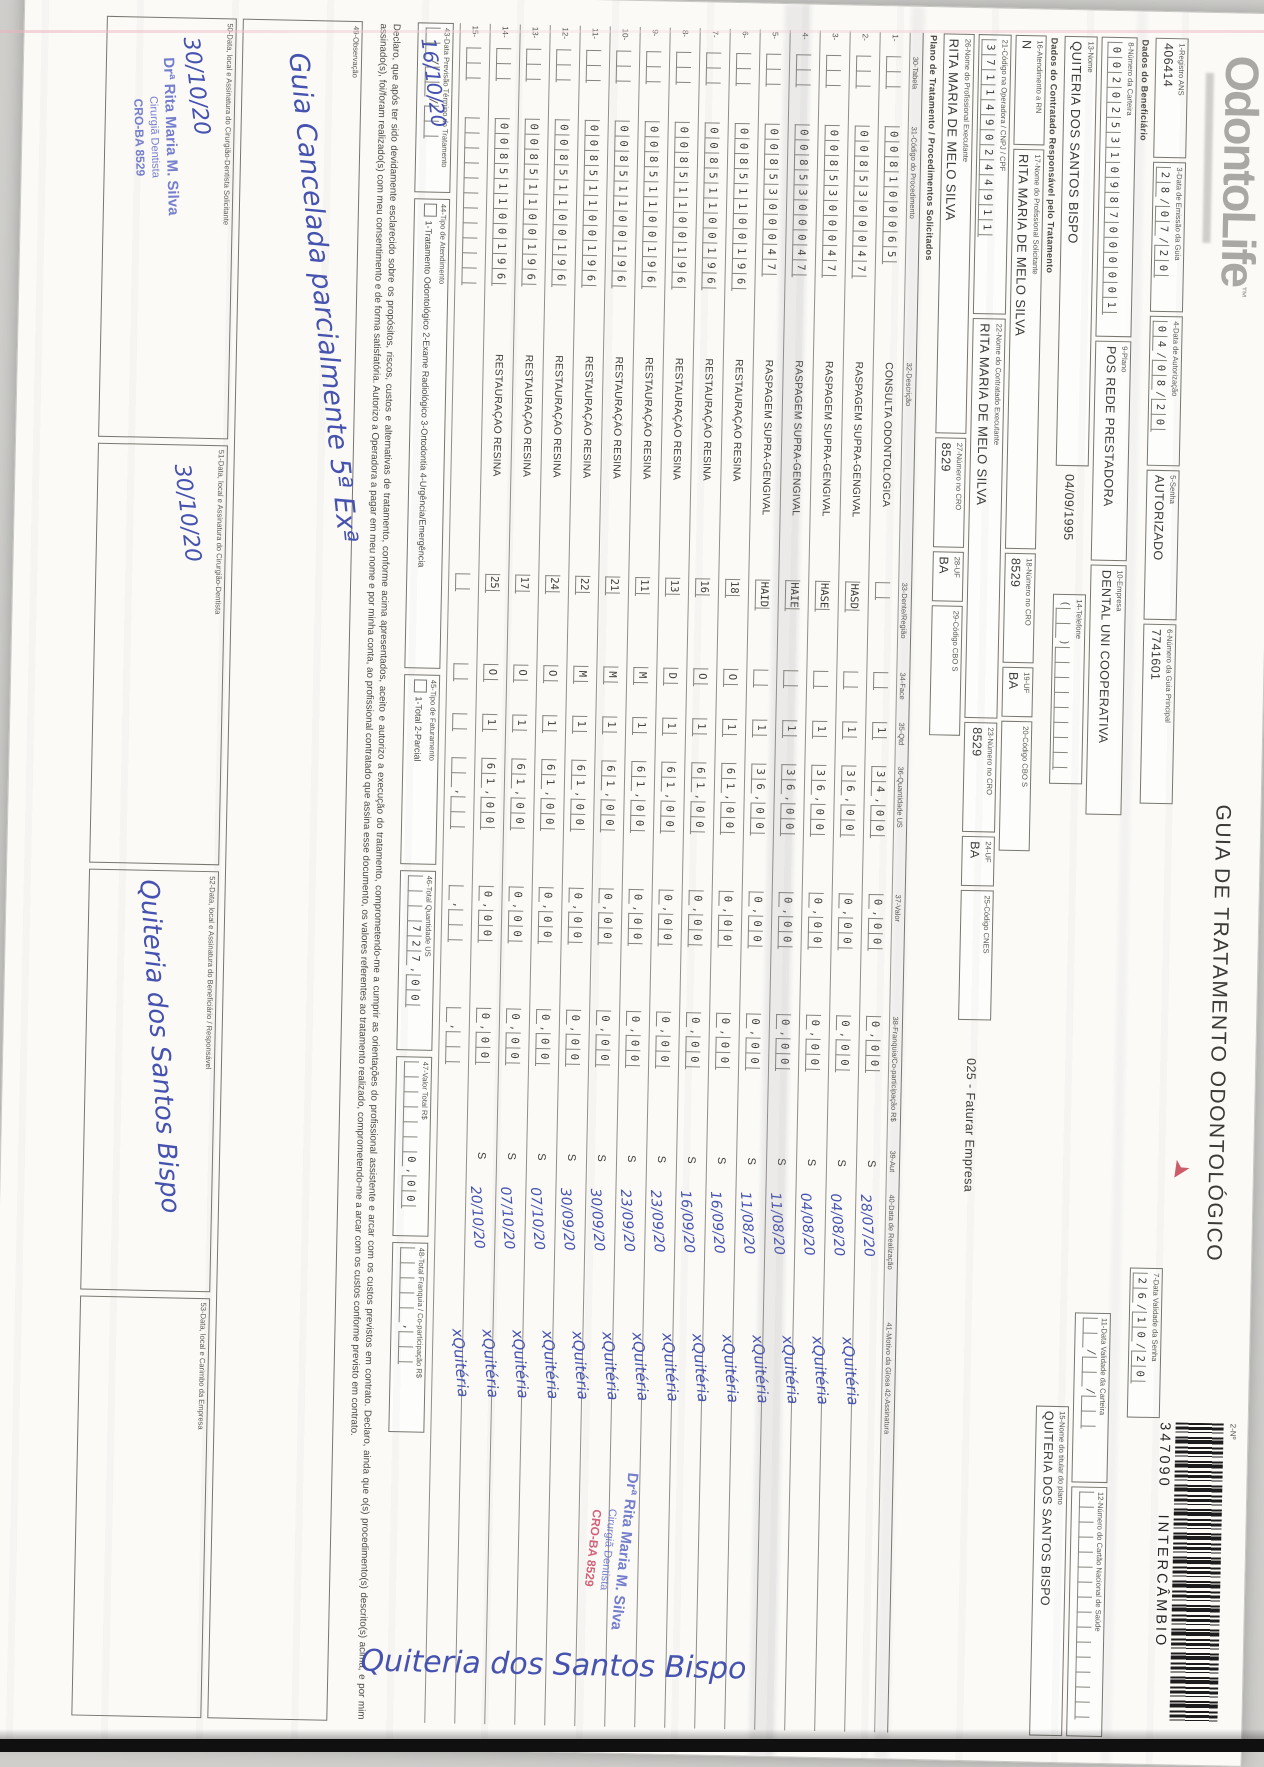  I want to click on field-uf-28: 28-UF BA, so click(947, 576).